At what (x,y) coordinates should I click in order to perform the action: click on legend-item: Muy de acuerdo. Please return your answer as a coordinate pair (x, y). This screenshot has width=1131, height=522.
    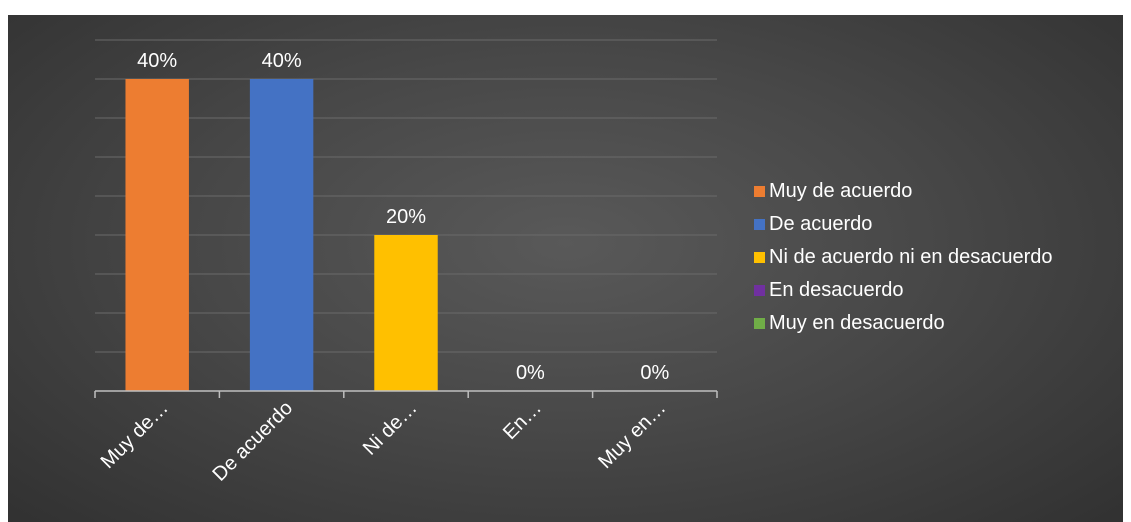
    Looking at the image, I should click on (903, 191).